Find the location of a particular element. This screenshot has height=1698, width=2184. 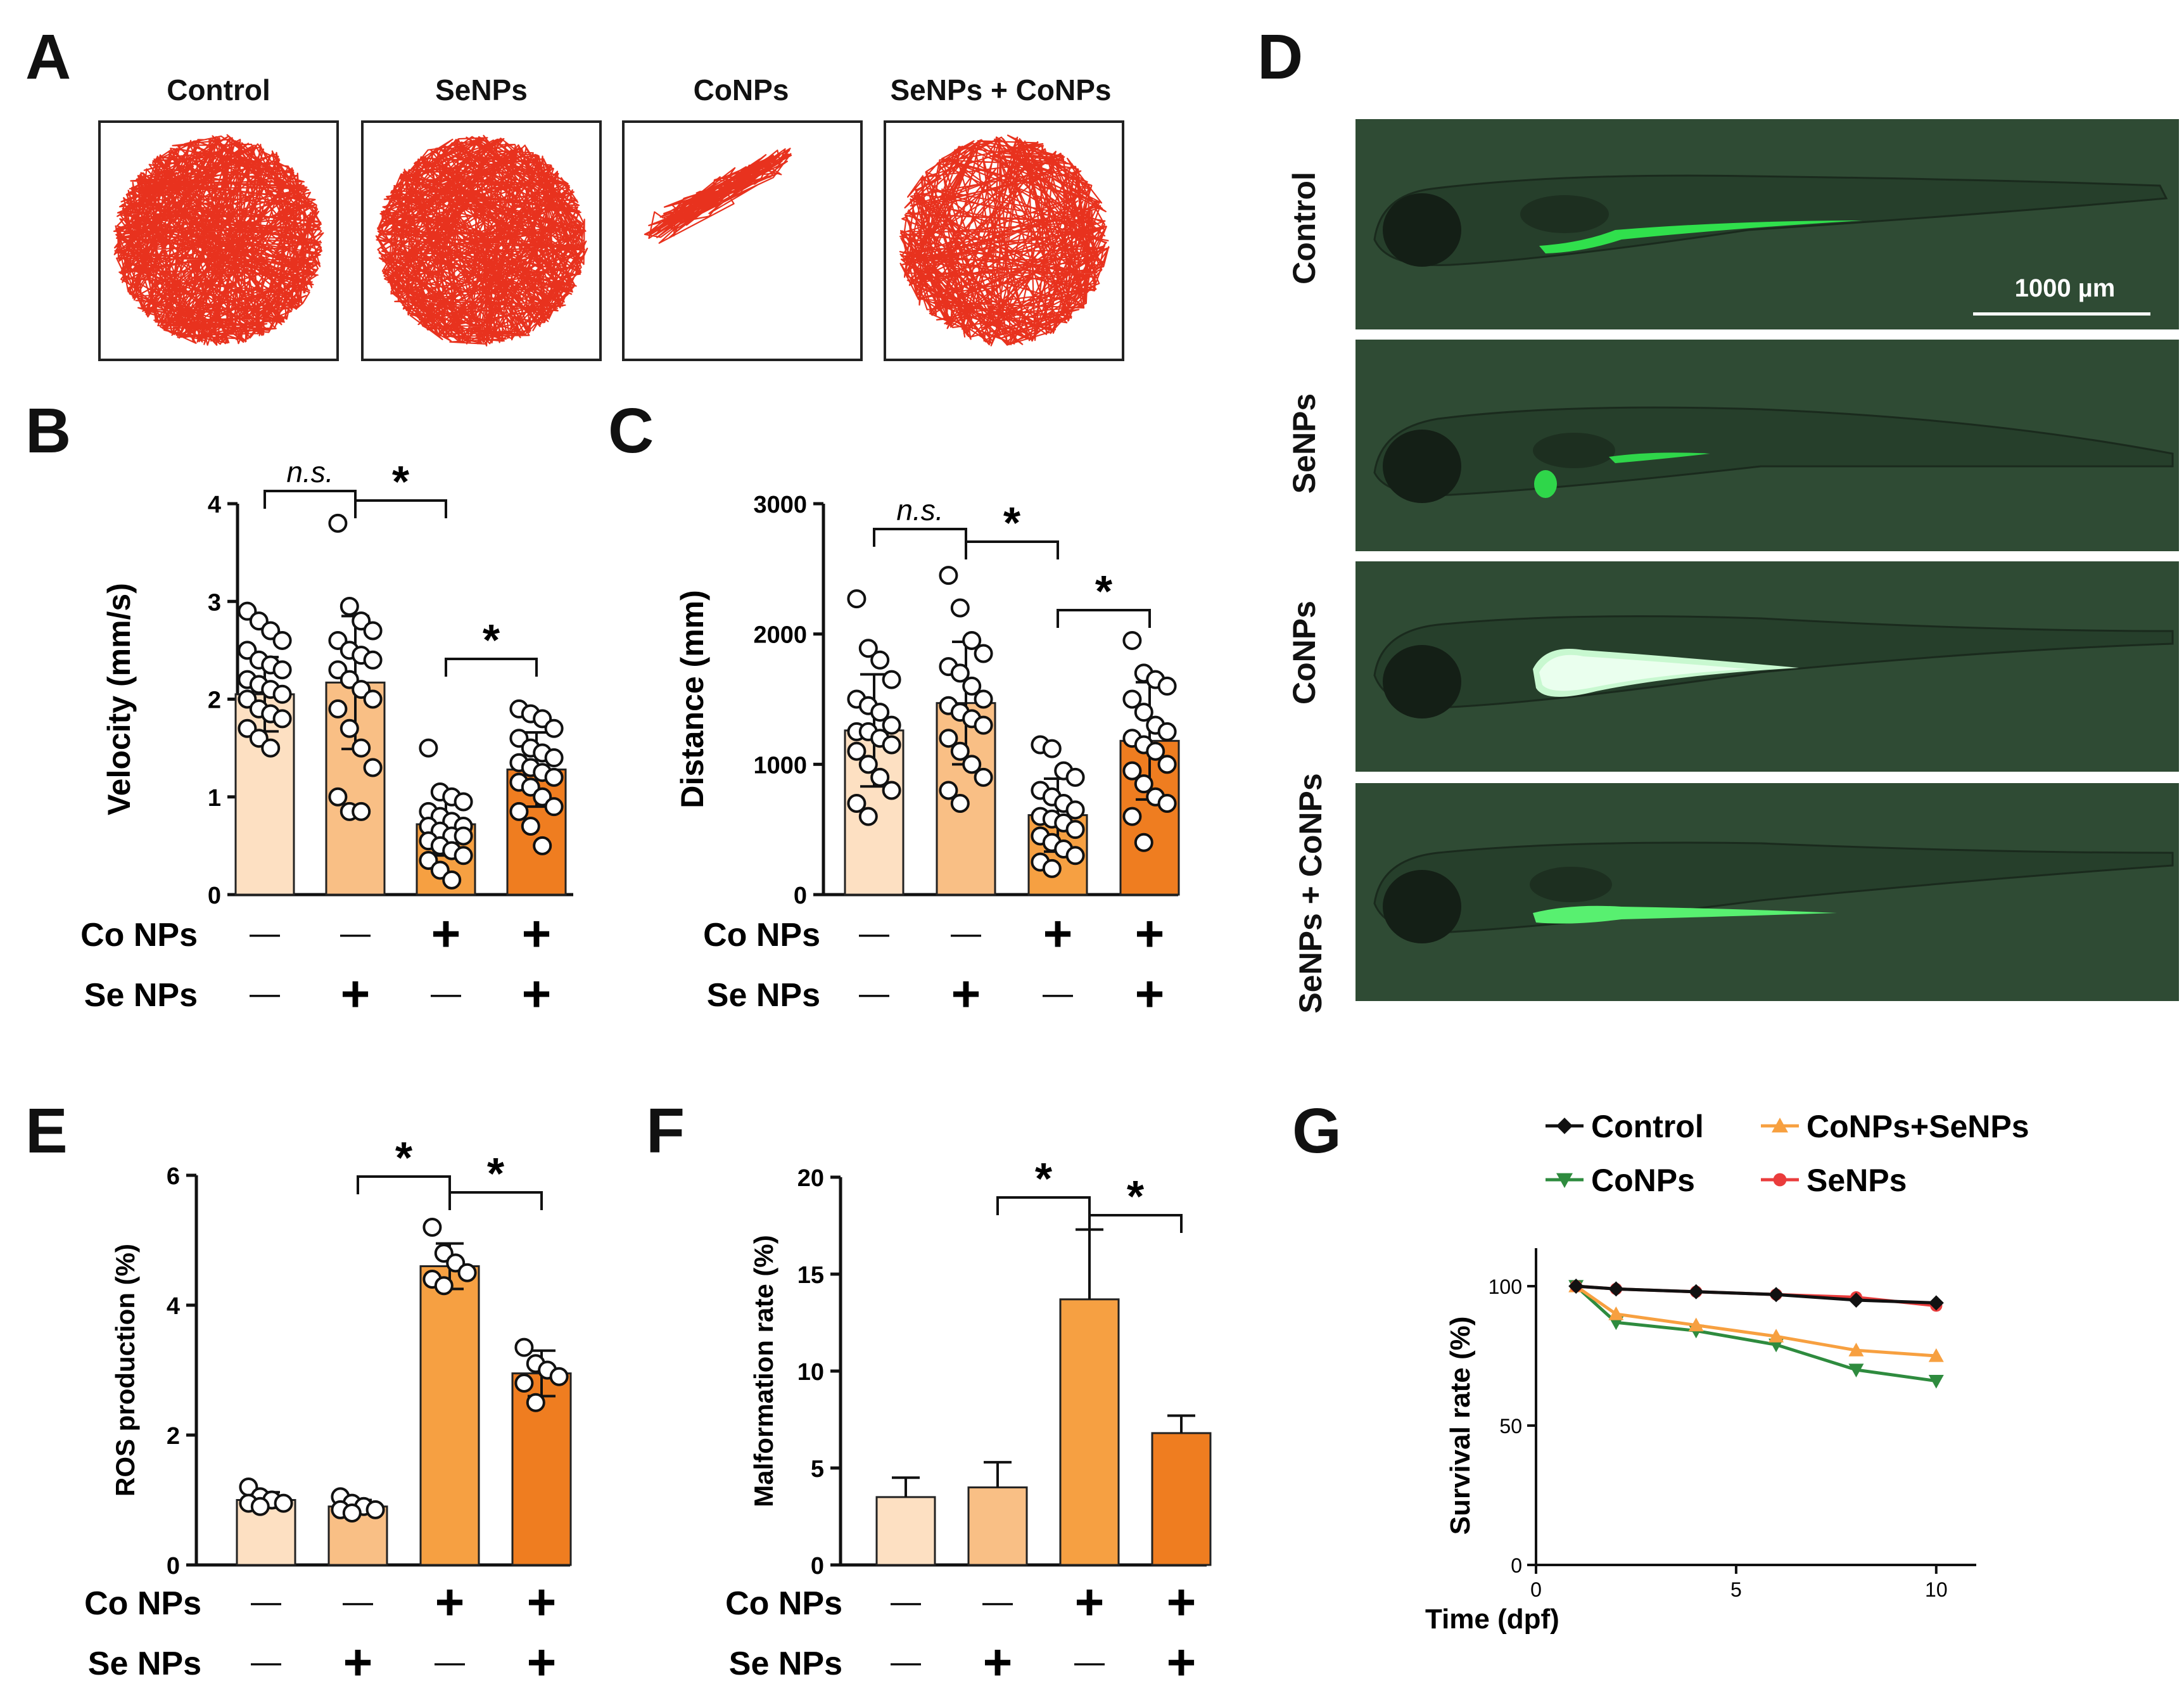

larva-conps is located at coordinates (1773, 666).